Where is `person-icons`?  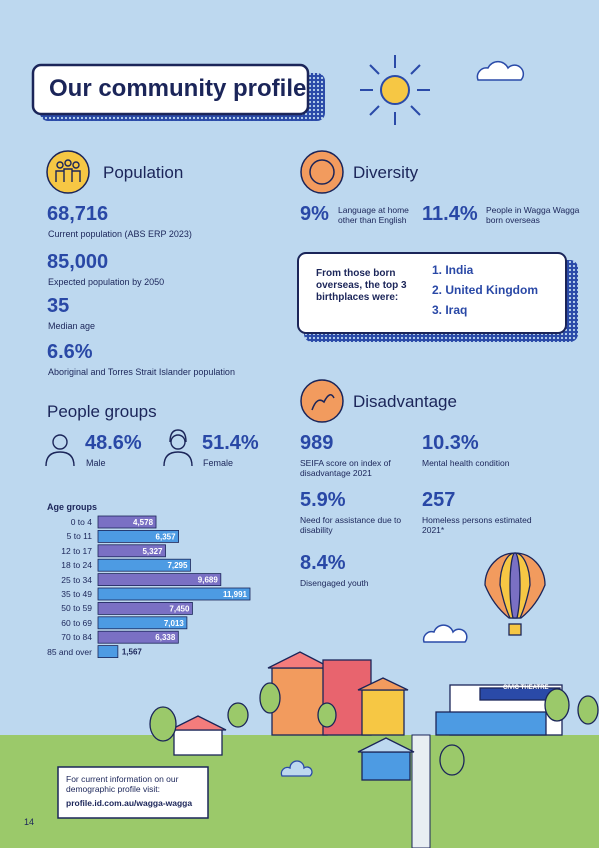
person-icons is located at coordinates (119, 448).